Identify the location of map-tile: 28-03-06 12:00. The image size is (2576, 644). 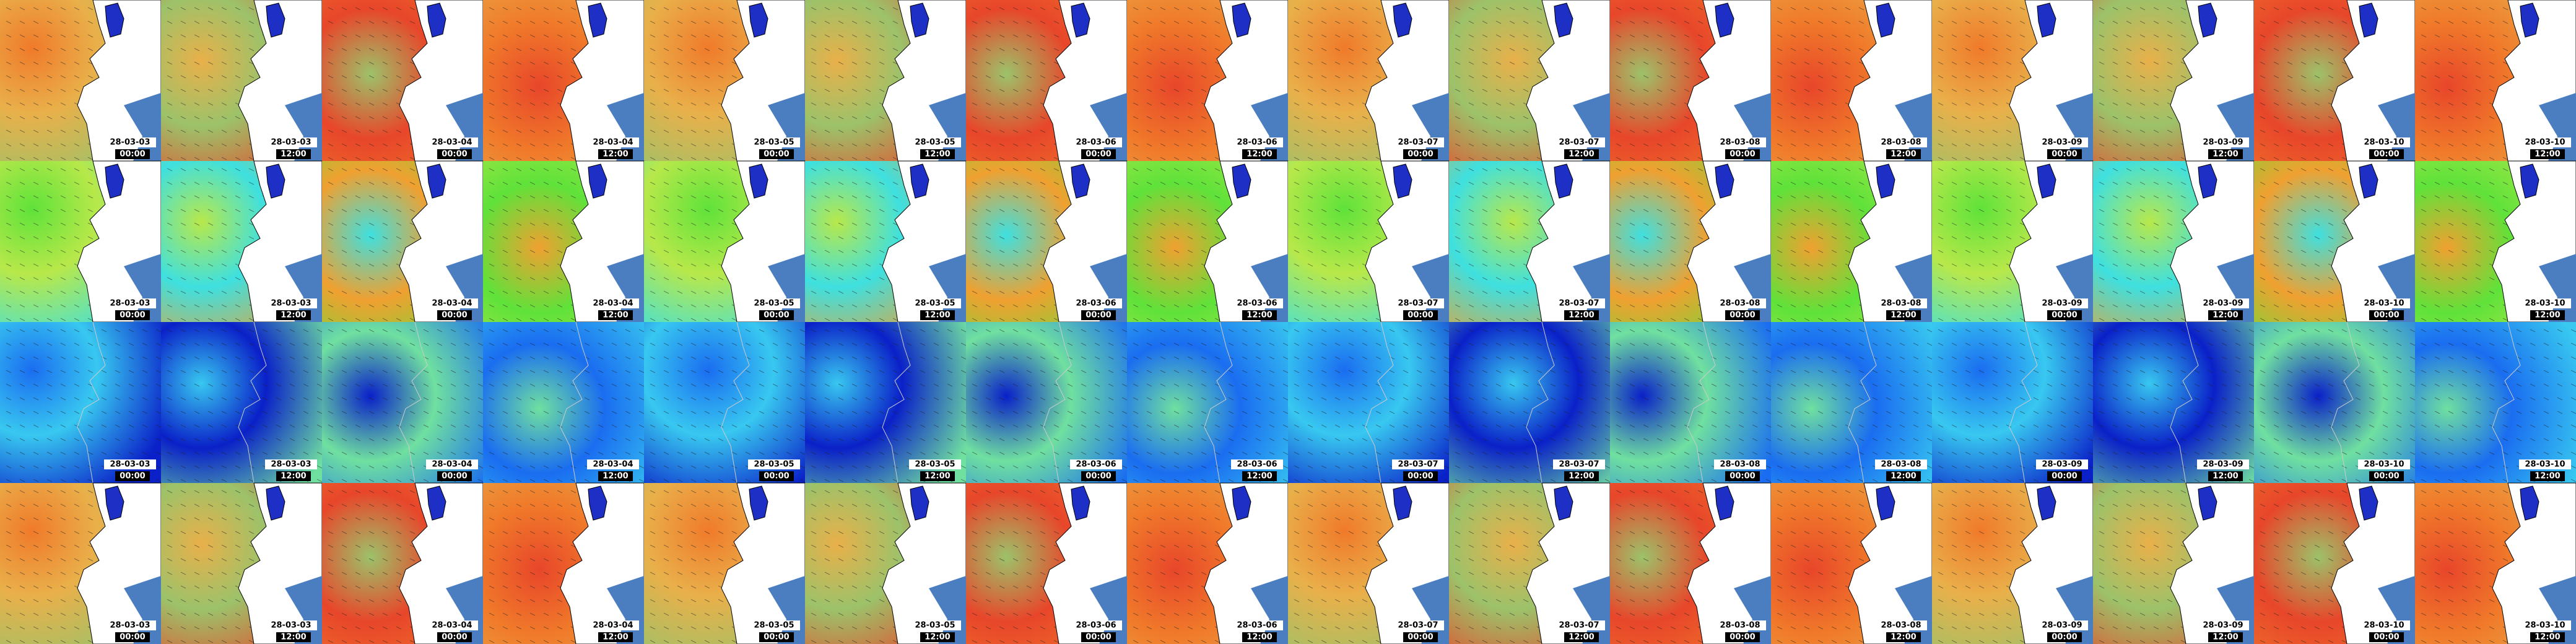
(1208, 241).